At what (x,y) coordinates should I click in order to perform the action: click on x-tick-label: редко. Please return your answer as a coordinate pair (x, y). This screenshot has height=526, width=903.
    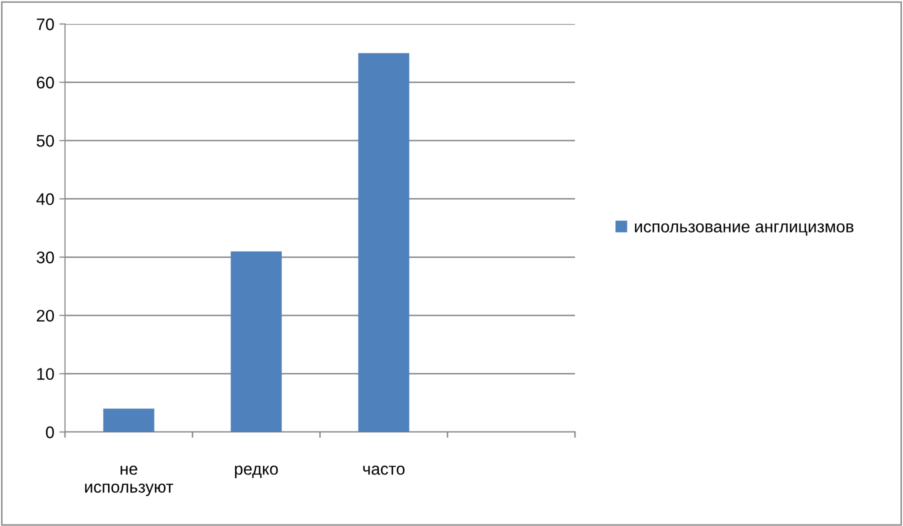
    Looking at the image, I should click on (256, 472).